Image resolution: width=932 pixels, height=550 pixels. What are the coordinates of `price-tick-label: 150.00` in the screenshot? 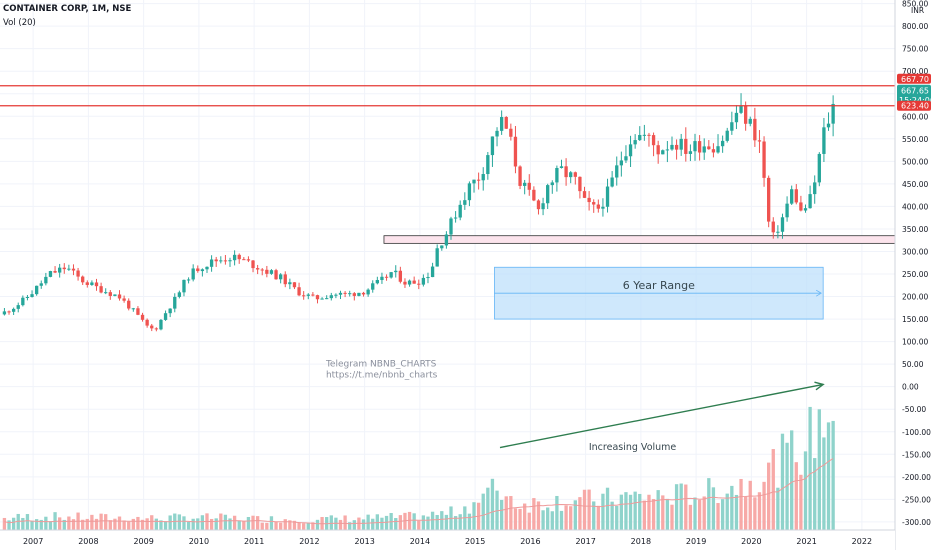 It's located at (915, 319).